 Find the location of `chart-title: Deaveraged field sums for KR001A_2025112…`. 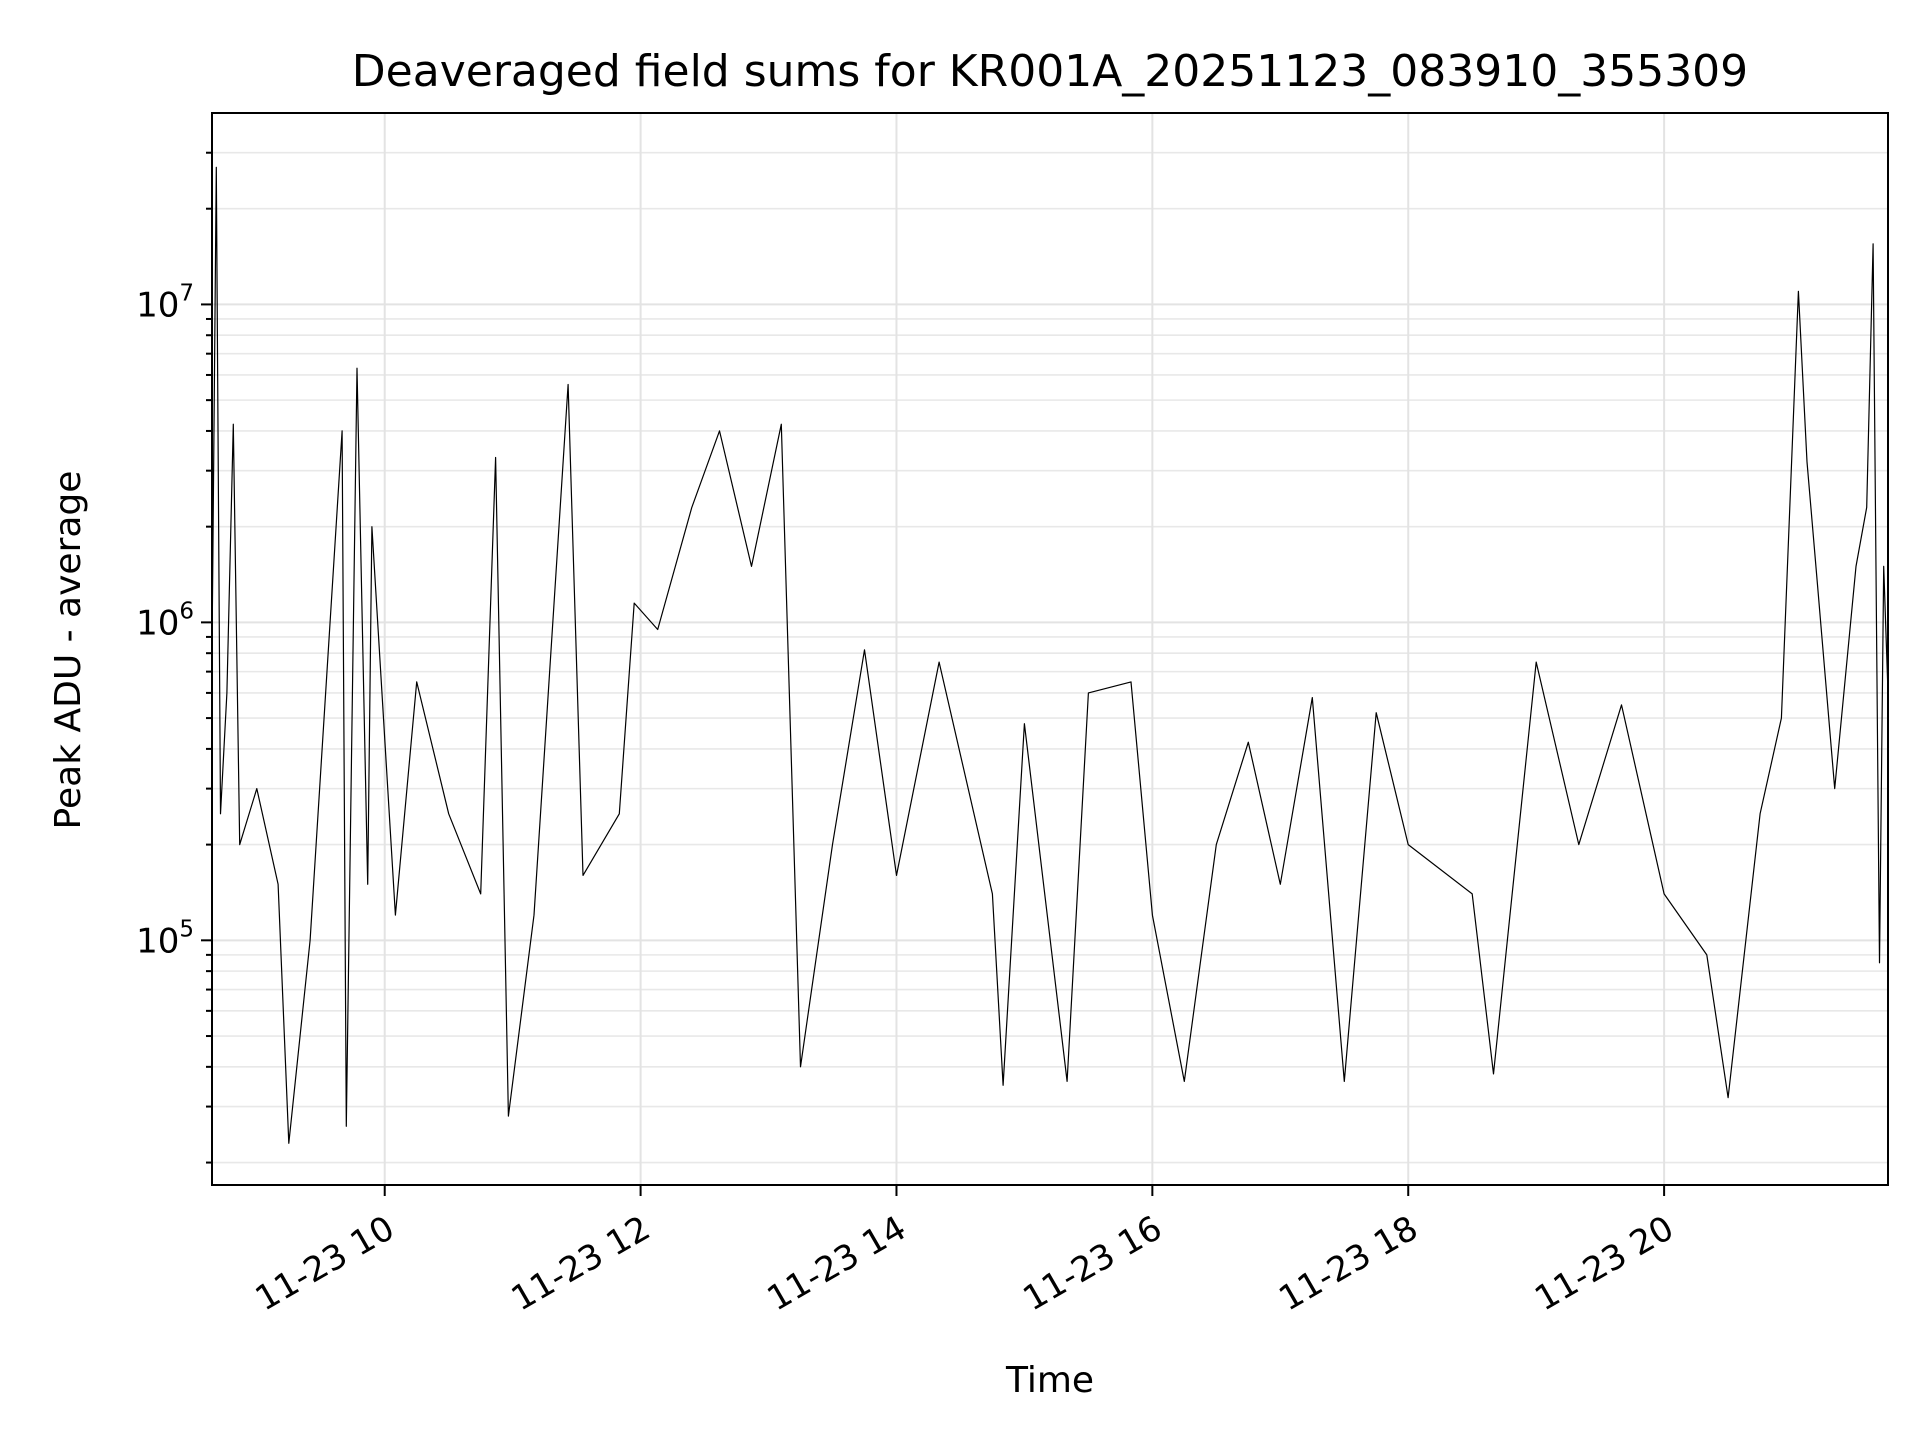

chart-title: Deaveraged field sums for KR001A_2025112… is located at coordinates (1050, 71).